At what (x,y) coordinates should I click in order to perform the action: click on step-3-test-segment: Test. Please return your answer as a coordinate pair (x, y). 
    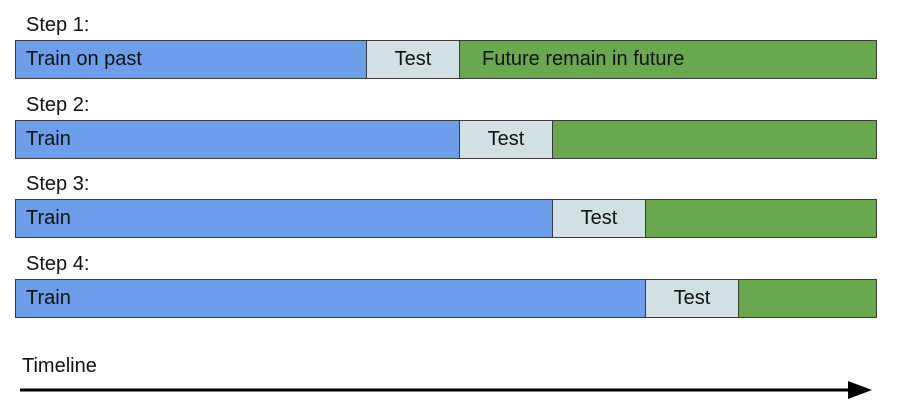
    Looking at the image, I should click on (598, 218).